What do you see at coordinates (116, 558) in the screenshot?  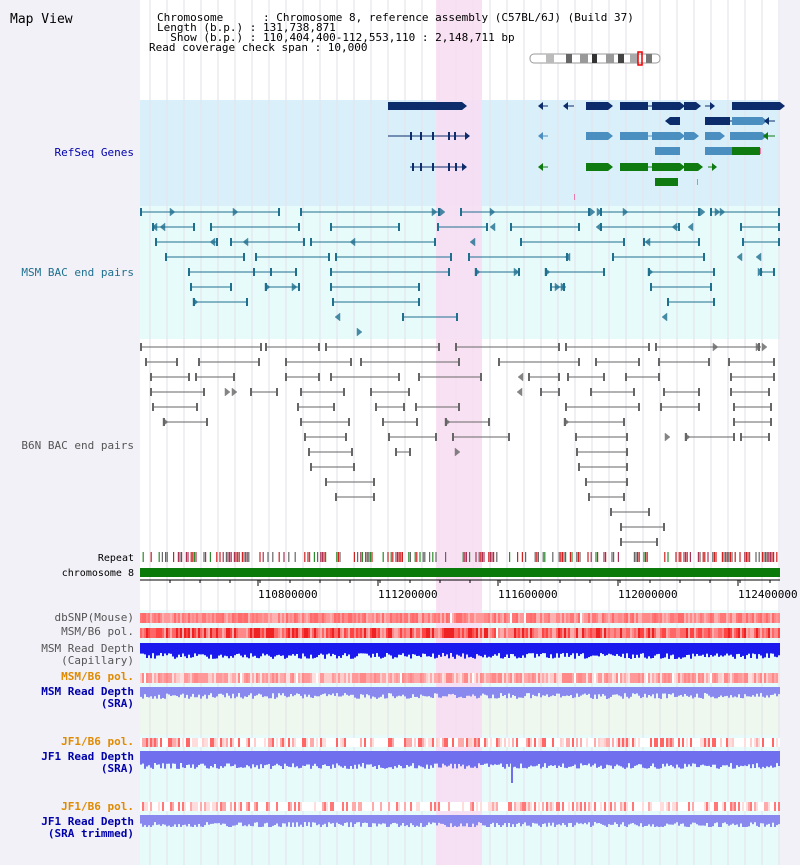 I see `track-label-repeat: Repeat` at bounding box center [116, 558].